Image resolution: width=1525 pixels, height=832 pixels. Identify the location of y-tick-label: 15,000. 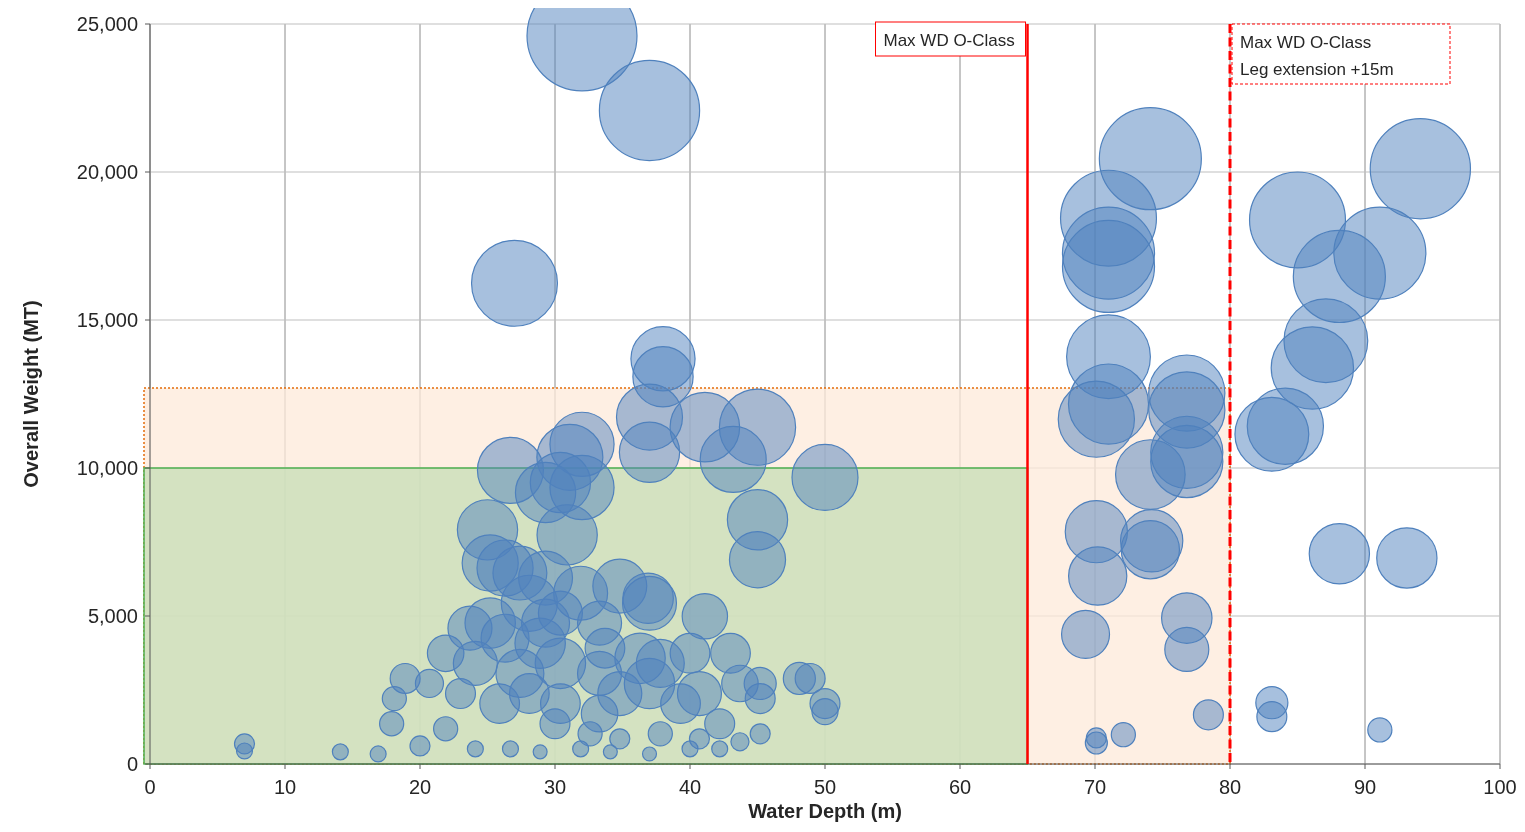
(107, 320).